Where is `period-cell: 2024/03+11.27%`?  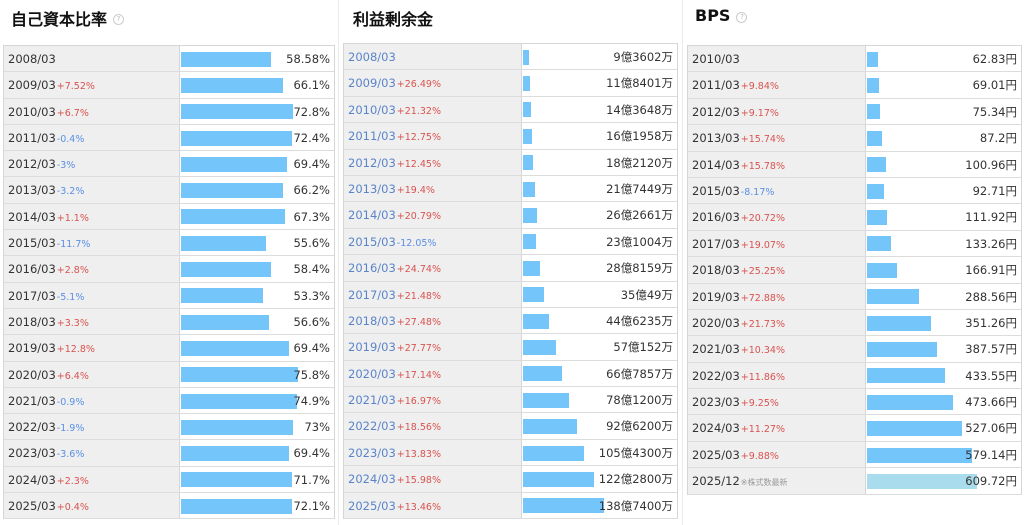
period-cell: 2024/03+11.27% is located at coordinates (777, 428).